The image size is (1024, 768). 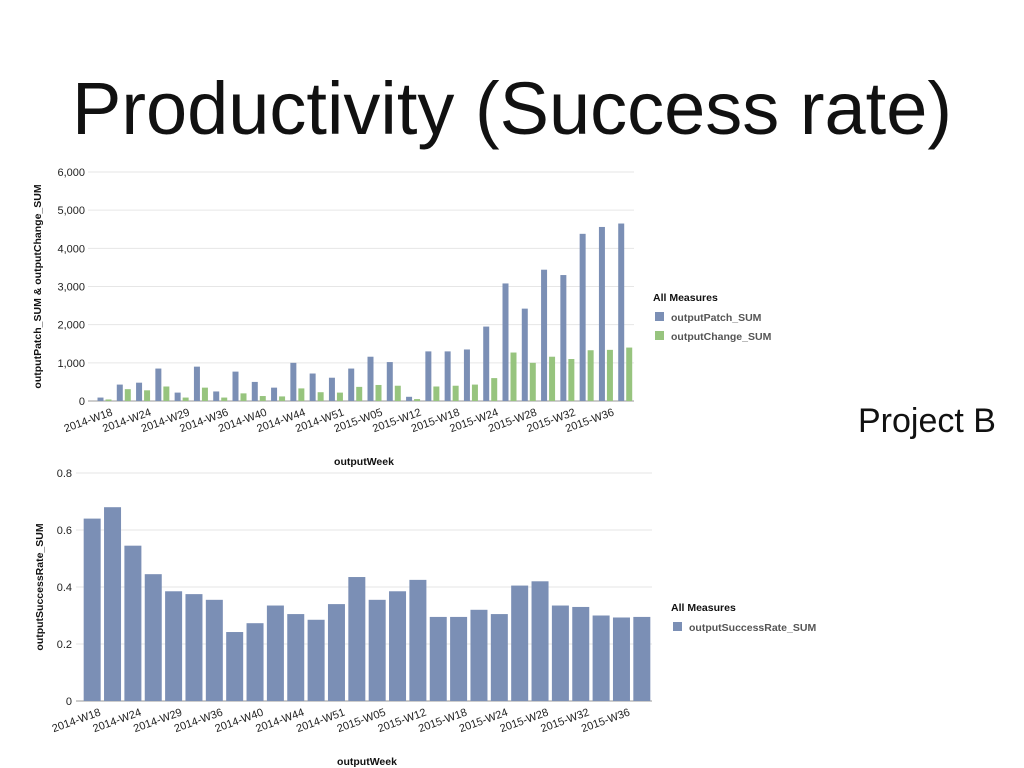 What do you see at coordinates (71, 211) in the screenshot?
I see `y-tick-label: 5,000` at bounding box center [71, 211].